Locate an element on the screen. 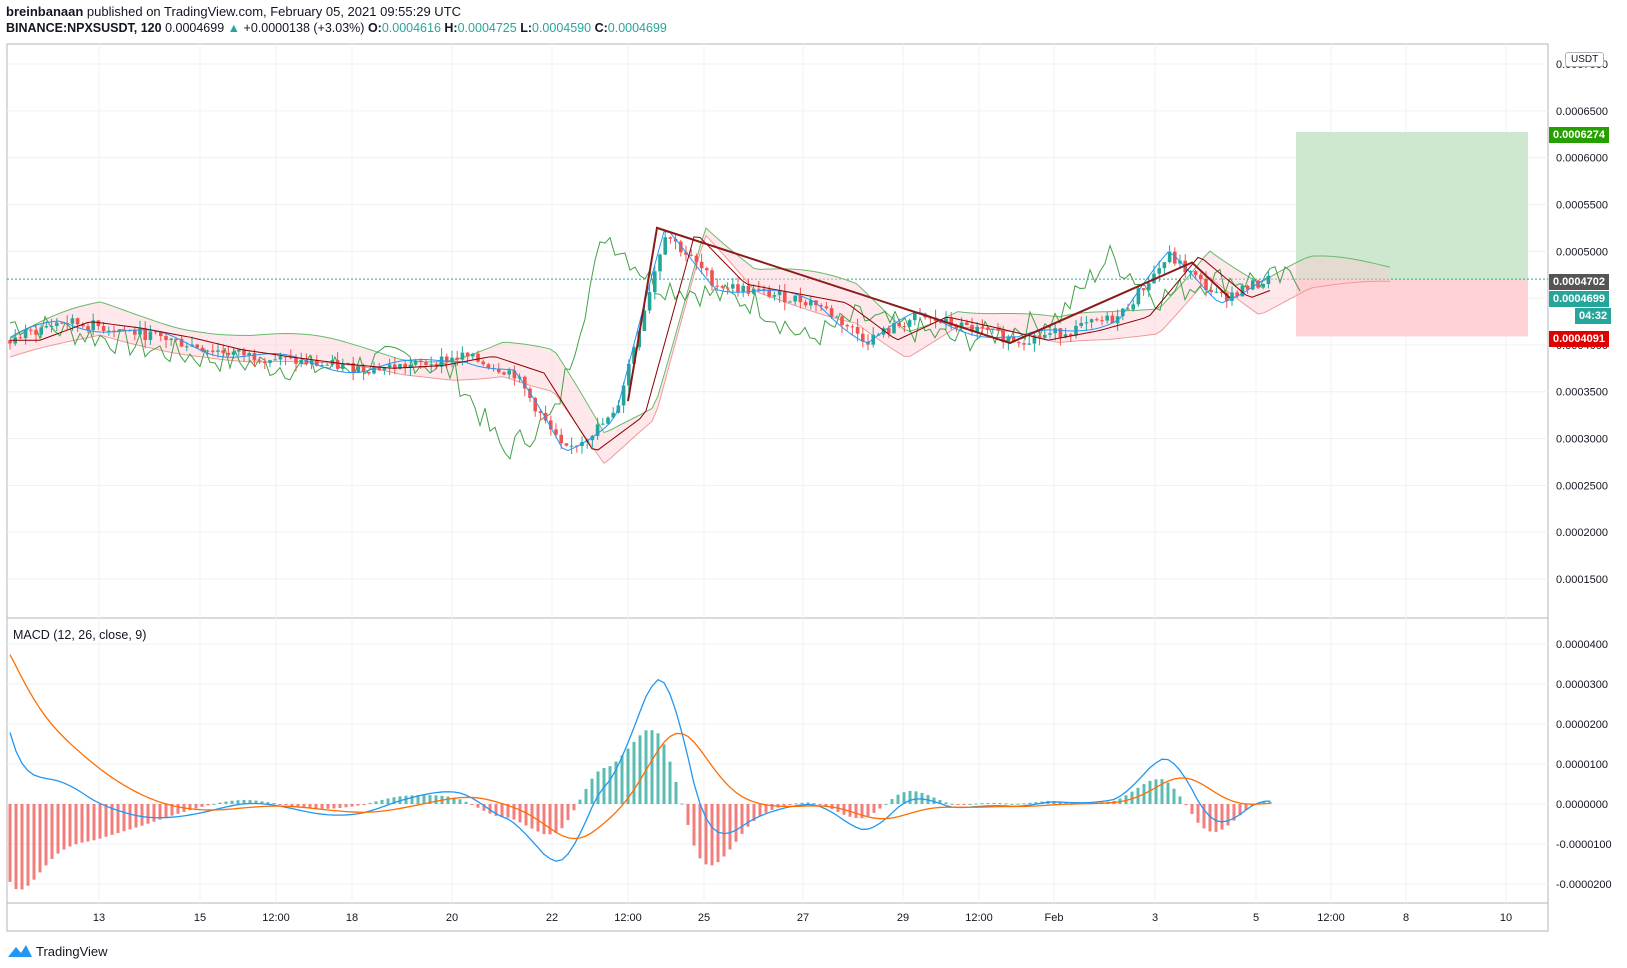 Image resolution: width=1627 pixels, height=968 pixels. tradingview-logo: TradingView is located at coordinates (58, 951).